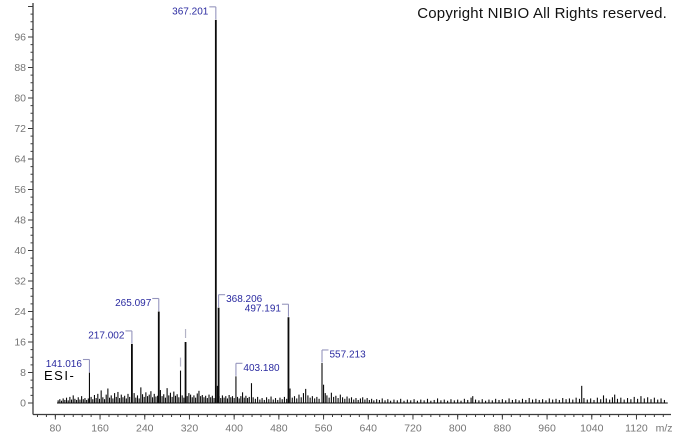 The image size is (674, 434). What do you see at coordinates (636, 428) in the screenshot?
I see `x-tick-label: 1120` at bounding box center [636, 428].